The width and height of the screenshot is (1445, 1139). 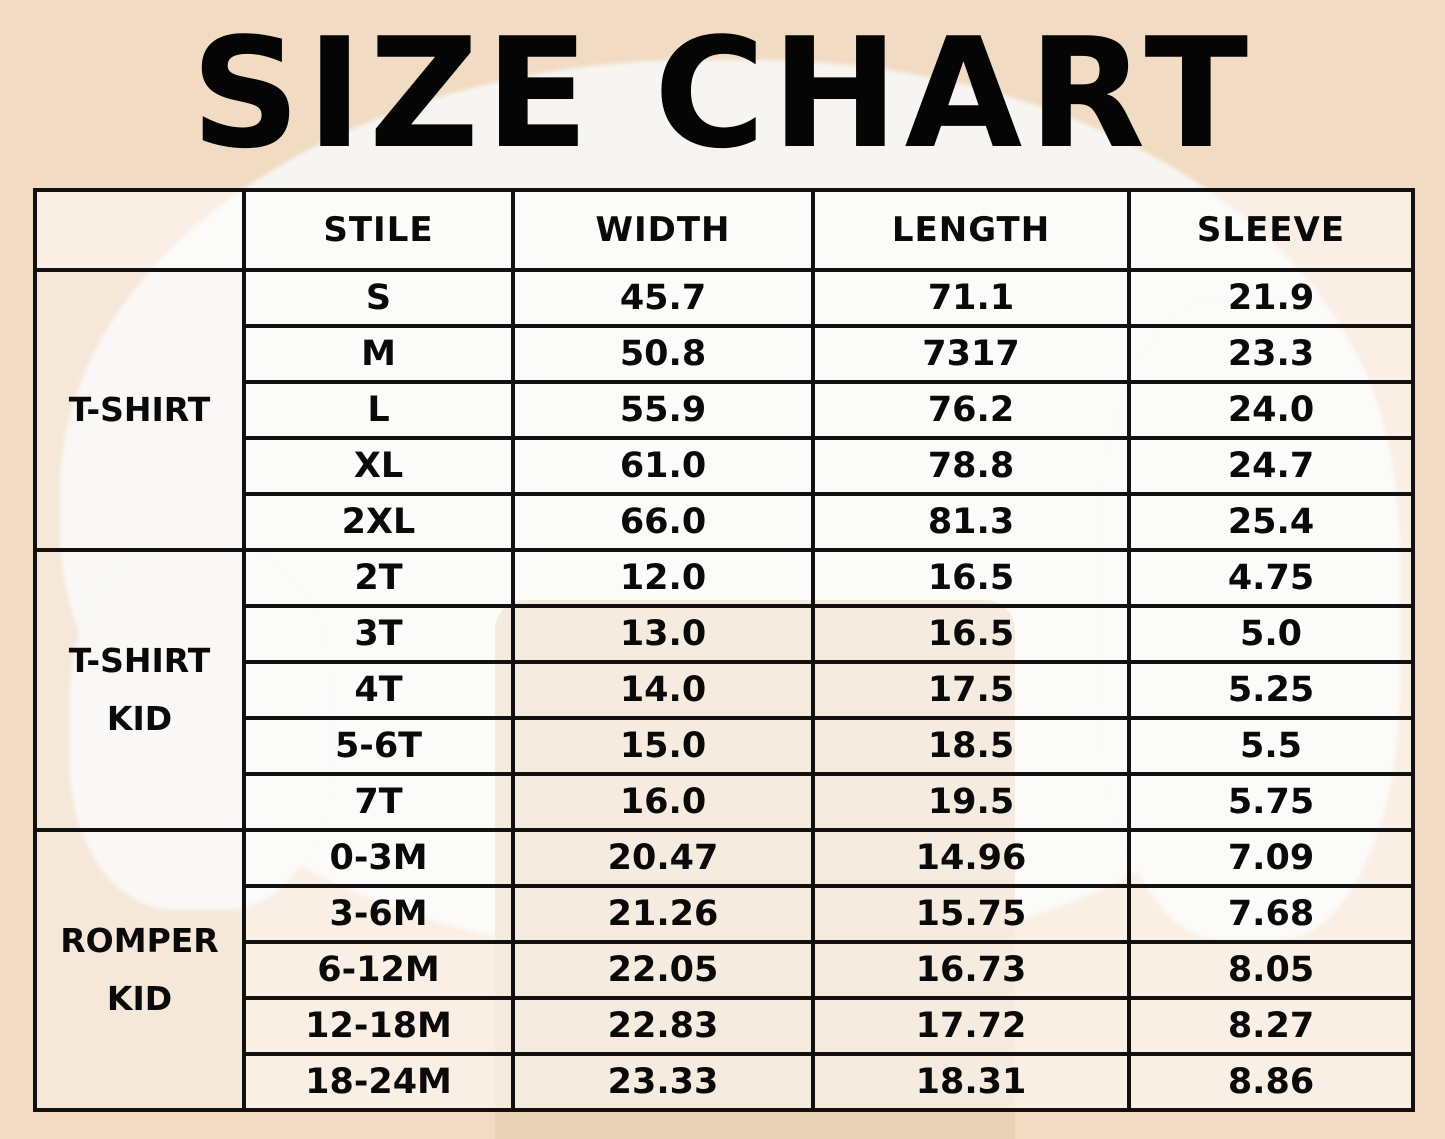 What do you see at coordinates (378, 410) in the screenshot?
I see `size-cell: L` at bounding box center [378, 410].